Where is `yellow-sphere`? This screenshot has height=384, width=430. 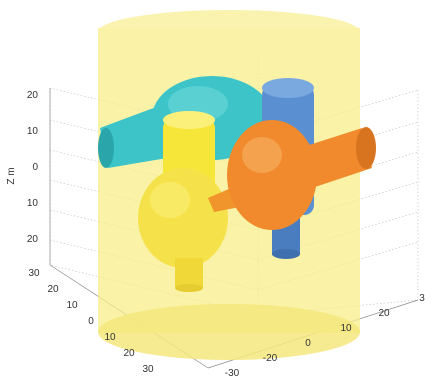
yellow-sphere is located at coordinates (183, 201).